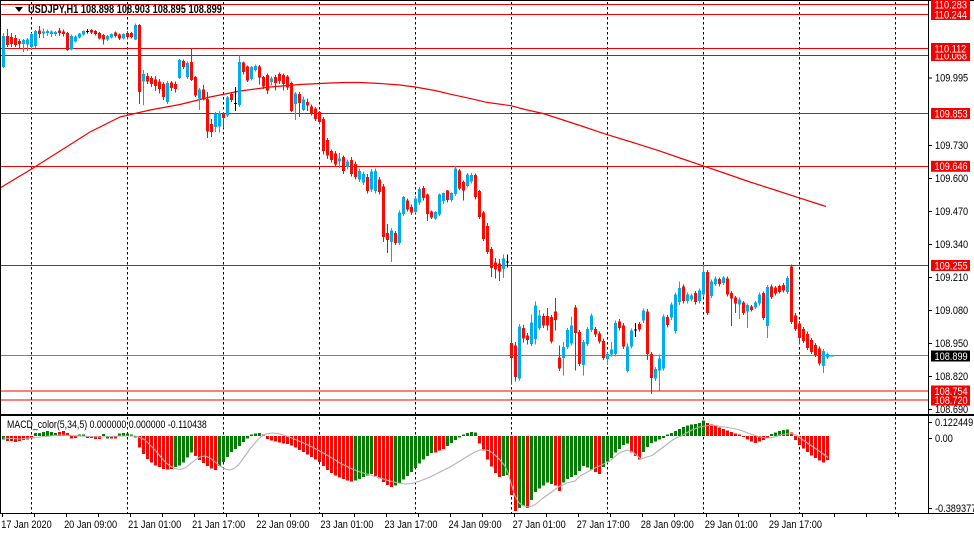 This screenshot has width=974, height=536. I want to click on svg-text: 108.720, so click(951, 401).